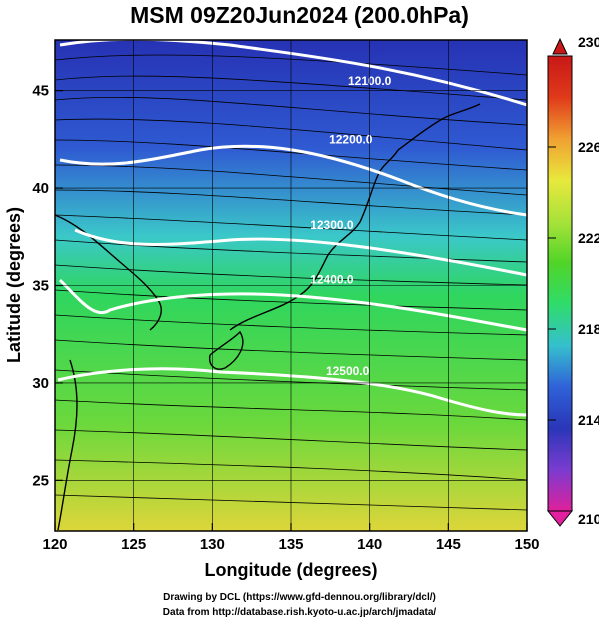 Image resolution: width=599 pixels, height=625 pixels. Describe the element at coordinates (290, 544) in the screenshot. I see `x-tick-label: 135` at that location.